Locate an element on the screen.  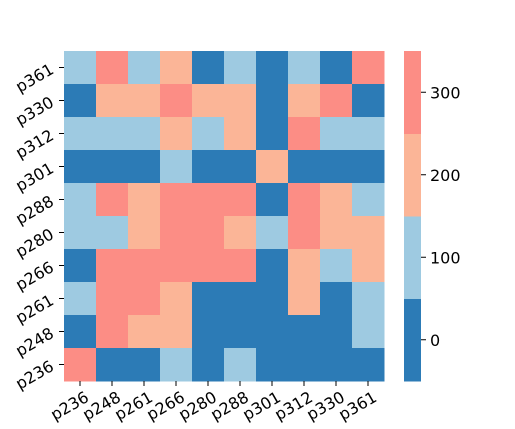
heatmap-cell-p312-p330 is located at coordinates (336, 134).